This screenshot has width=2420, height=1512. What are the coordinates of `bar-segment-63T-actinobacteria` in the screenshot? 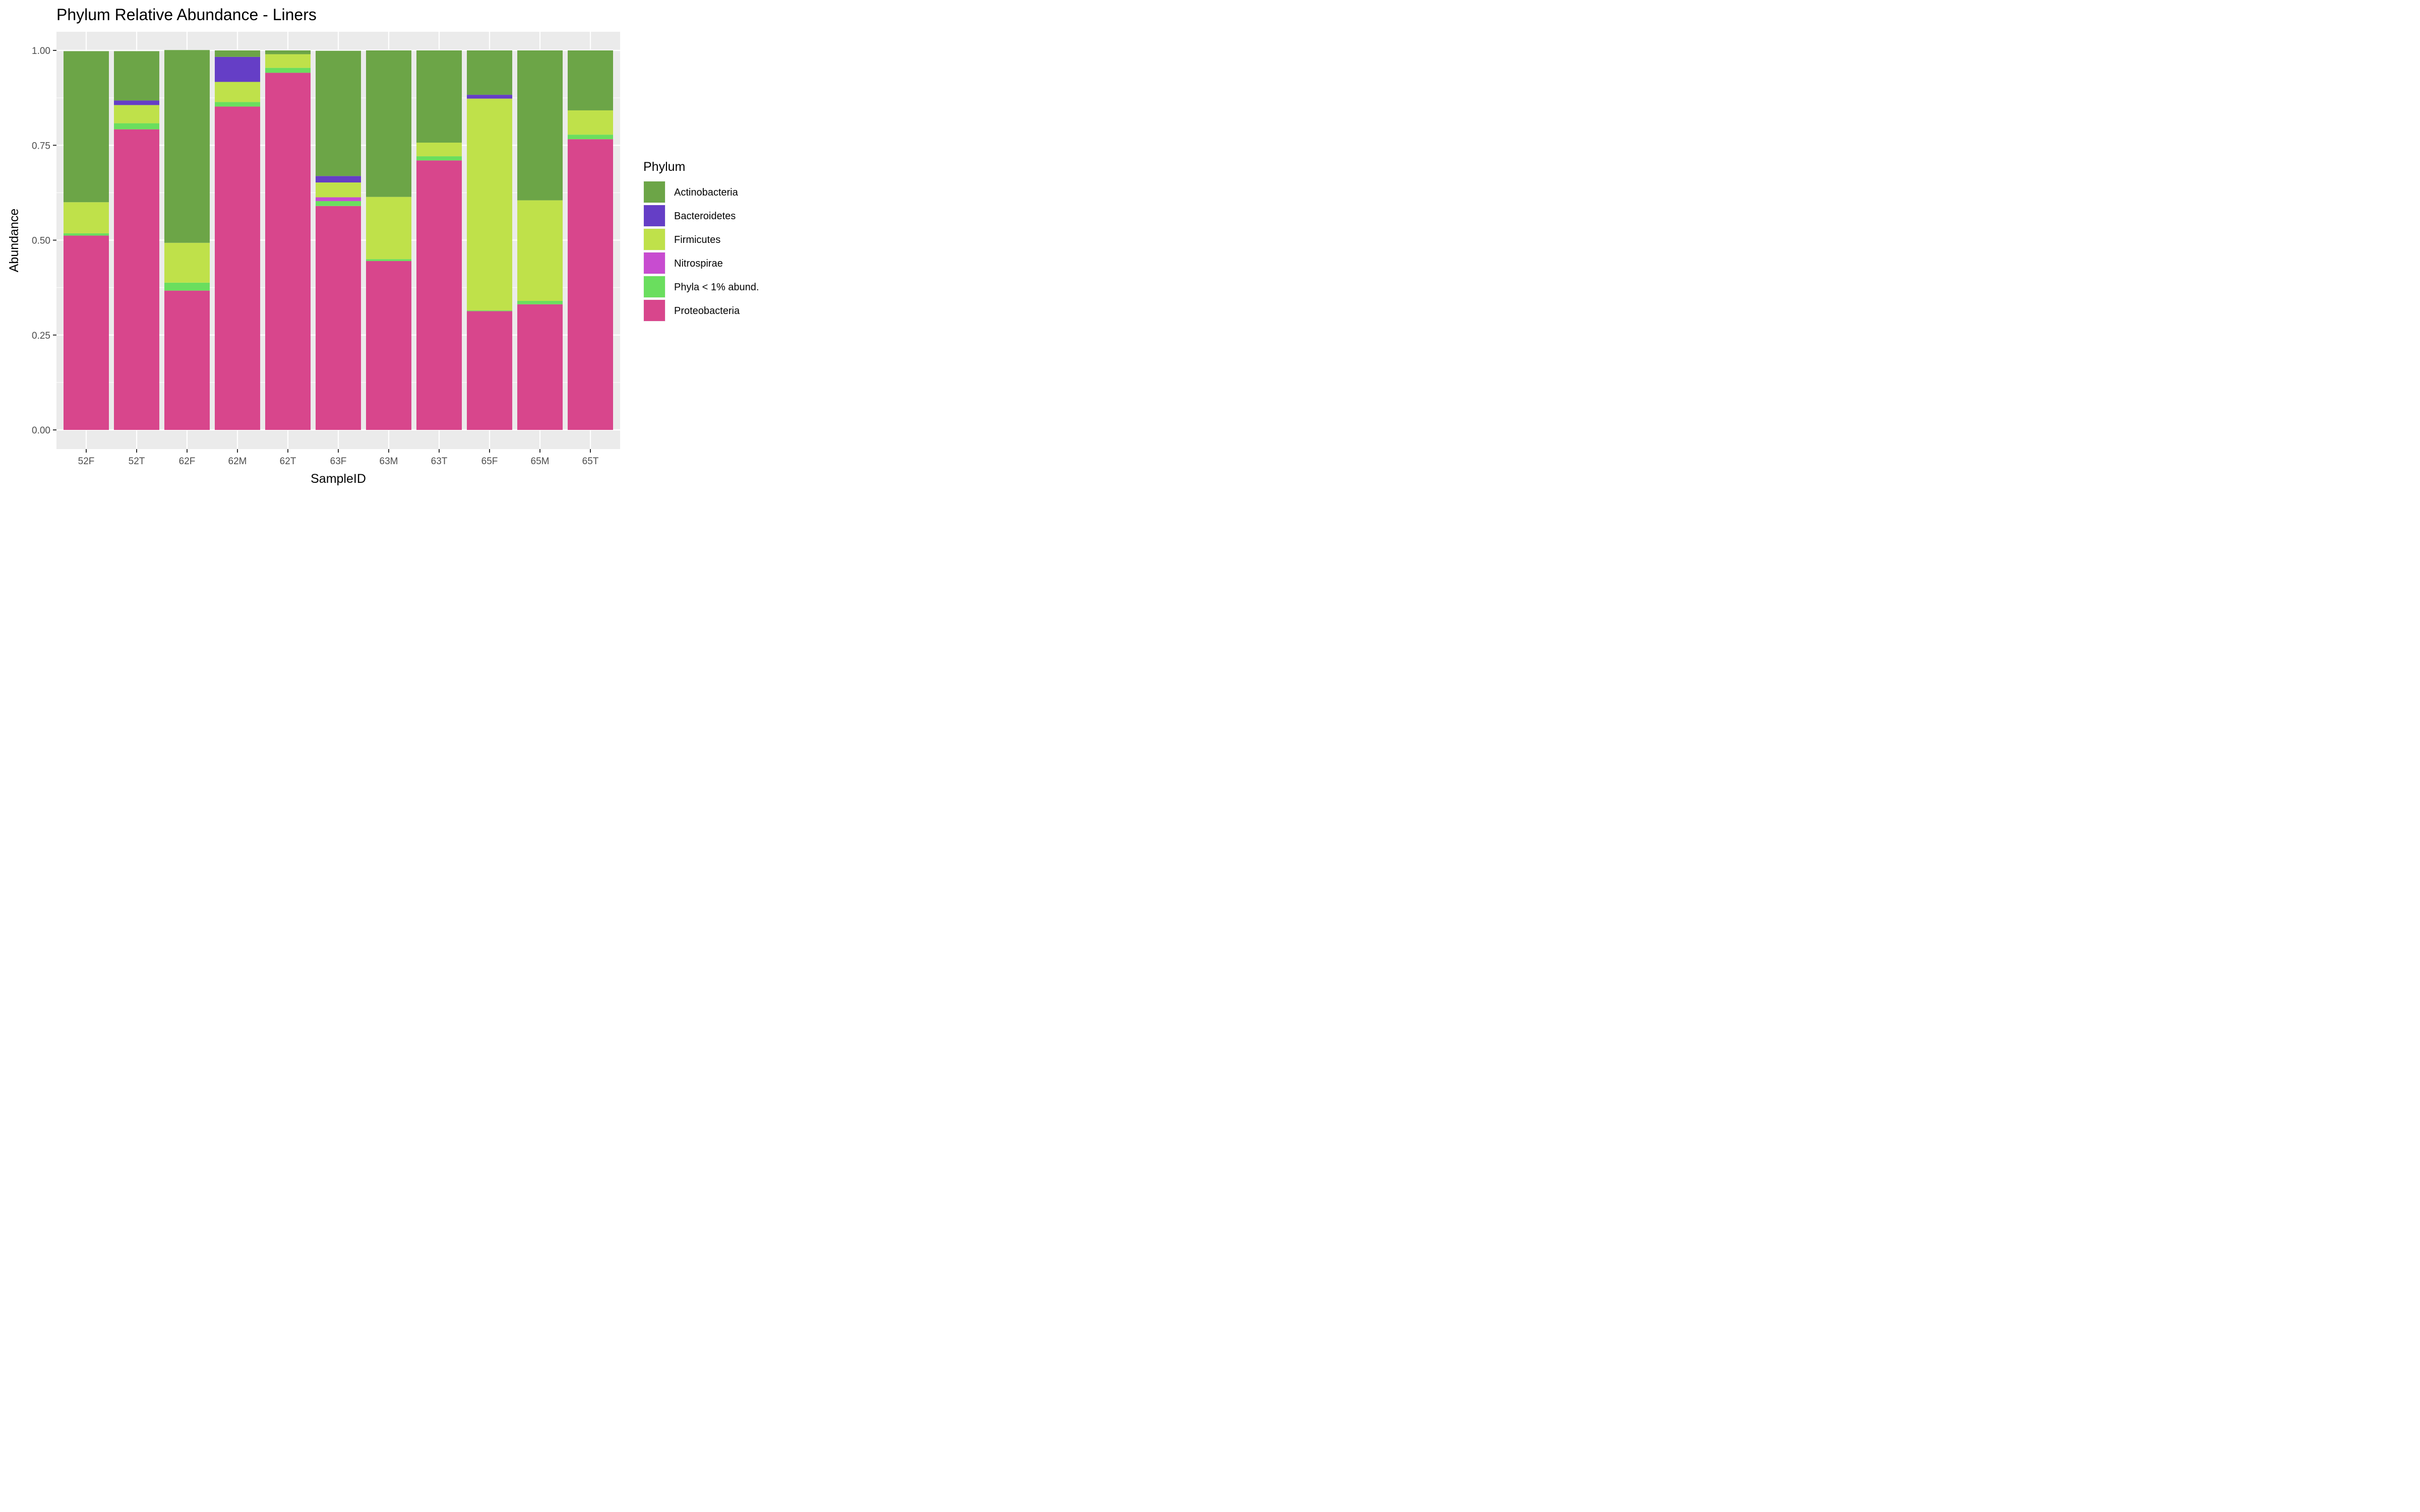 It's located at (439, 96).